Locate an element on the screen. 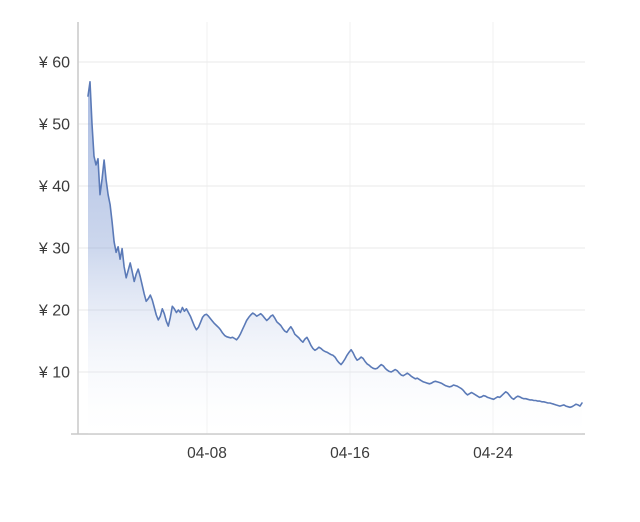 The image size is (640, 522). y-axis-label: ¥ 10 is located at coordinates (54, 373).